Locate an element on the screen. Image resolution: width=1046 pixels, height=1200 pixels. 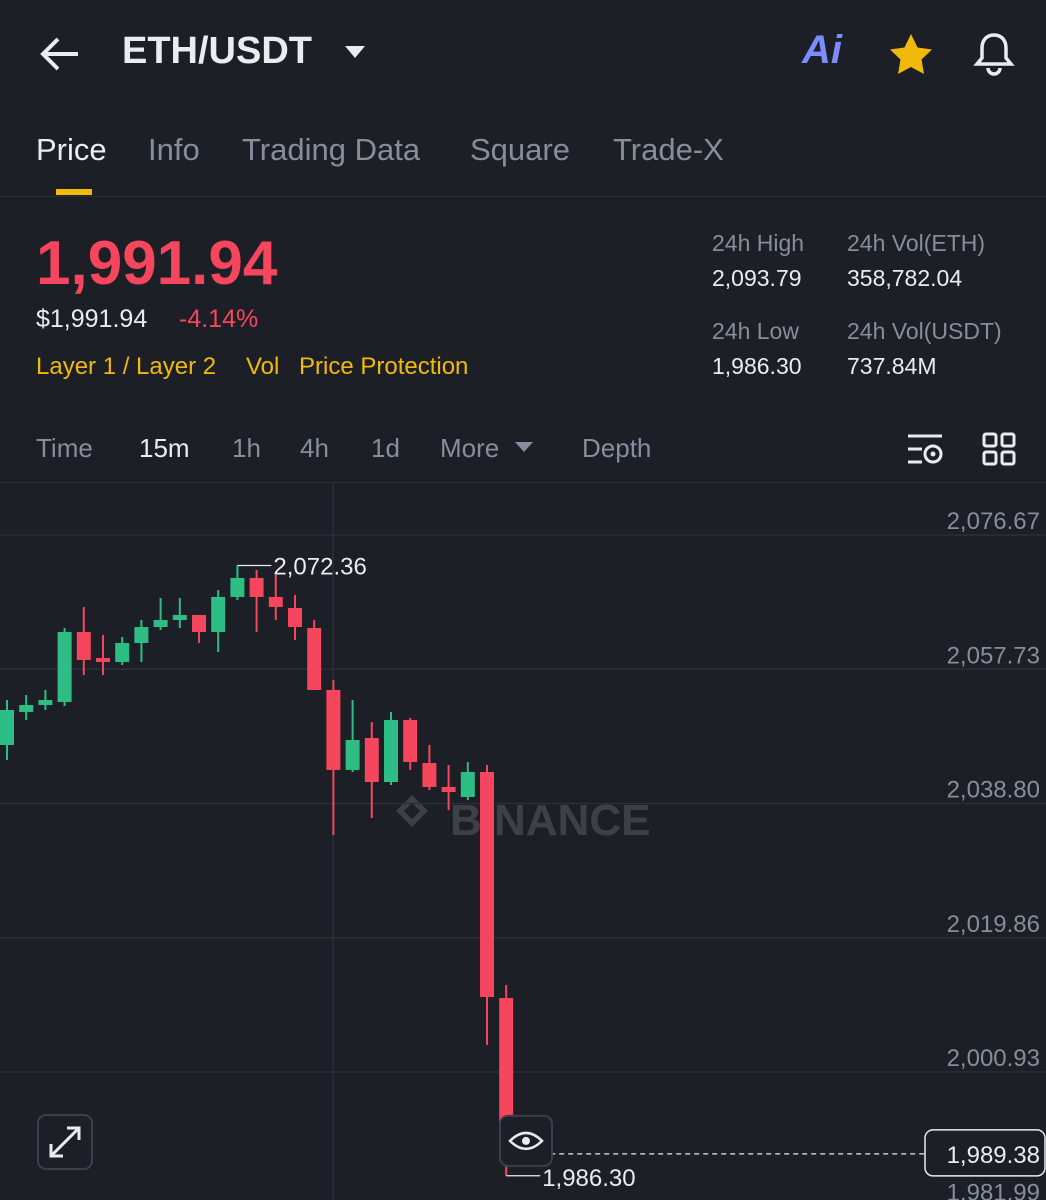
tab-indicator is located at coordinates (74, 192).